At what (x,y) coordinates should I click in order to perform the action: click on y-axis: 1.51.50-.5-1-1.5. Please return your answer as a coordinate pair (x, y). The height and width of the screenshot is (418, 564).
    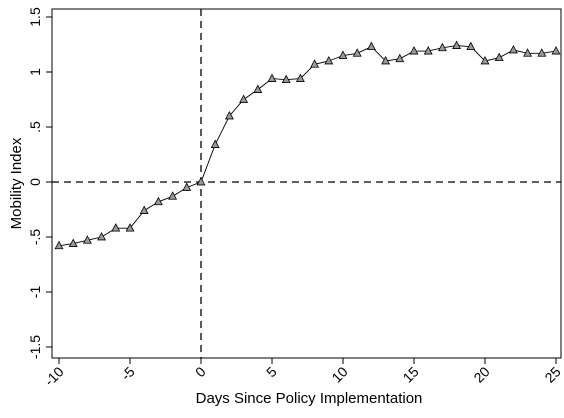
    Looking at the image, I should click on (39, 183).